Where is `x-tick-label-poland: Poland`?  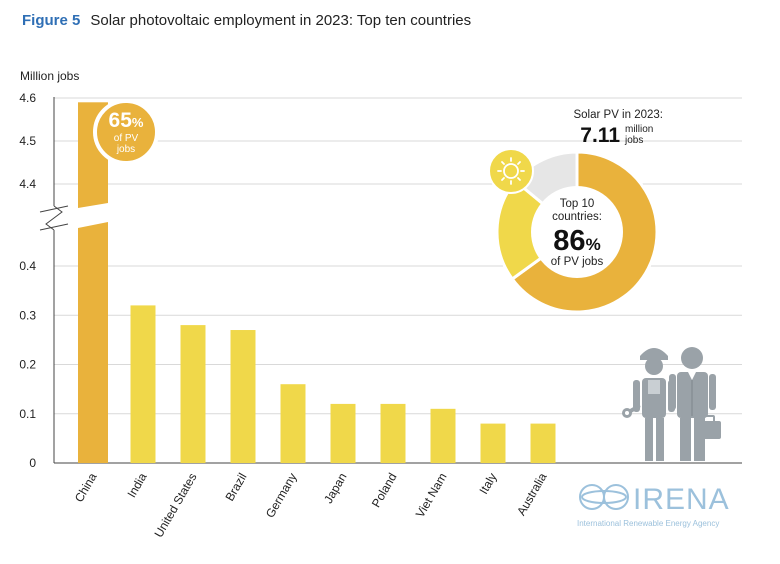
x-tick-label-poland: Poland is located at coordinates (384, 490).